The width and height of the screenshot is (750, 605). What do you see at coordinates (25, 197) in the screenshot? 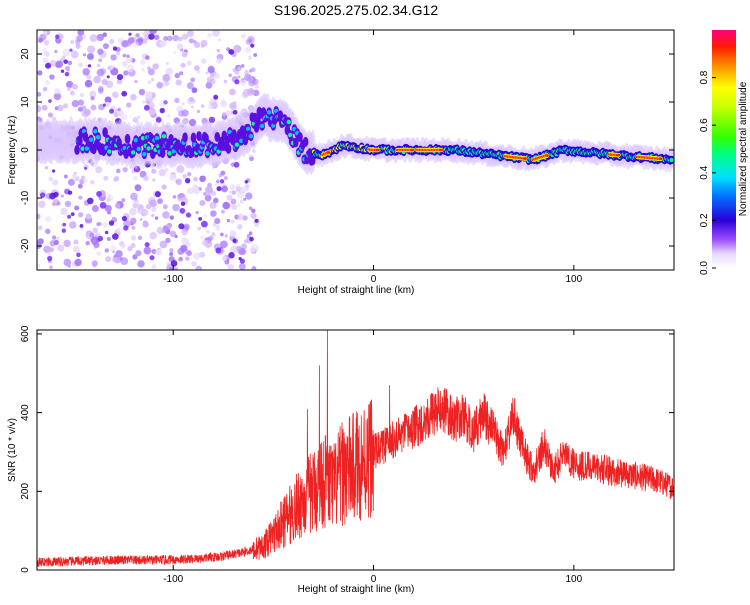
I see `y-tick-label: -10` at bounding box center [25, 197].